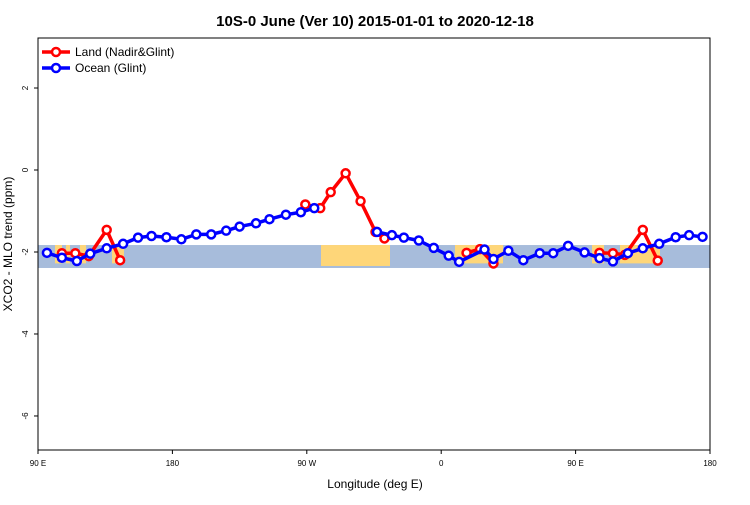  I want to click on legend-marker-land, so click(56, 52).